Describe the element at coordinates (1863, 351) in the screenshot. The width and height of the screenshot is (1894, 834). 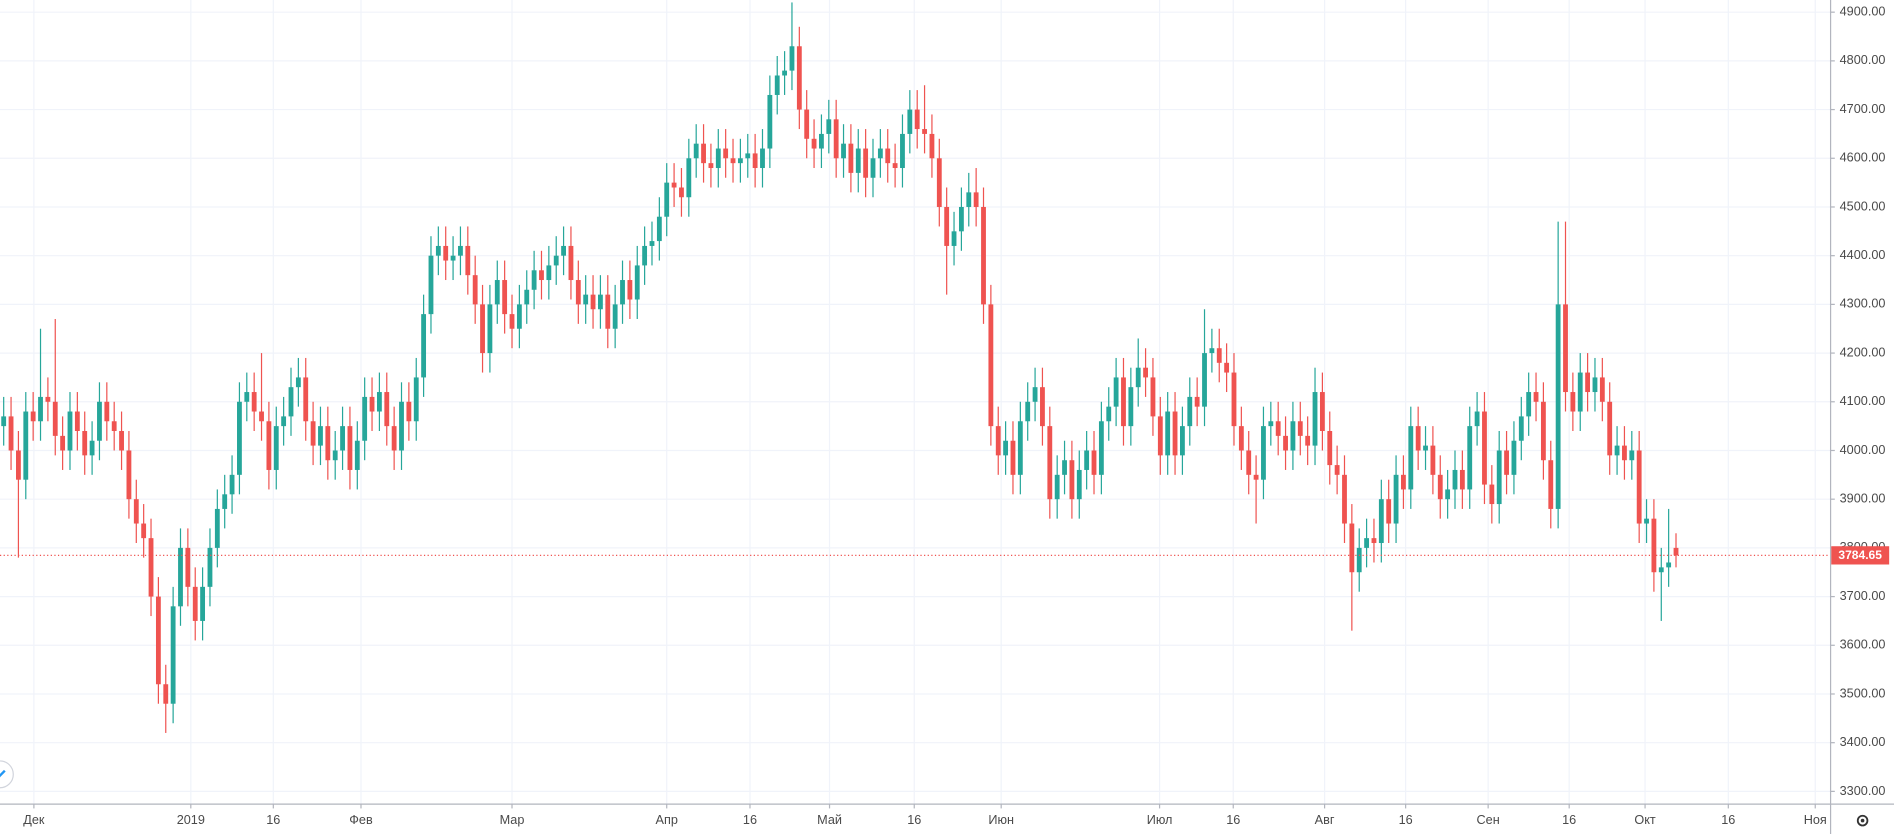
I see `y-tick-label: 4200.00` at that location.